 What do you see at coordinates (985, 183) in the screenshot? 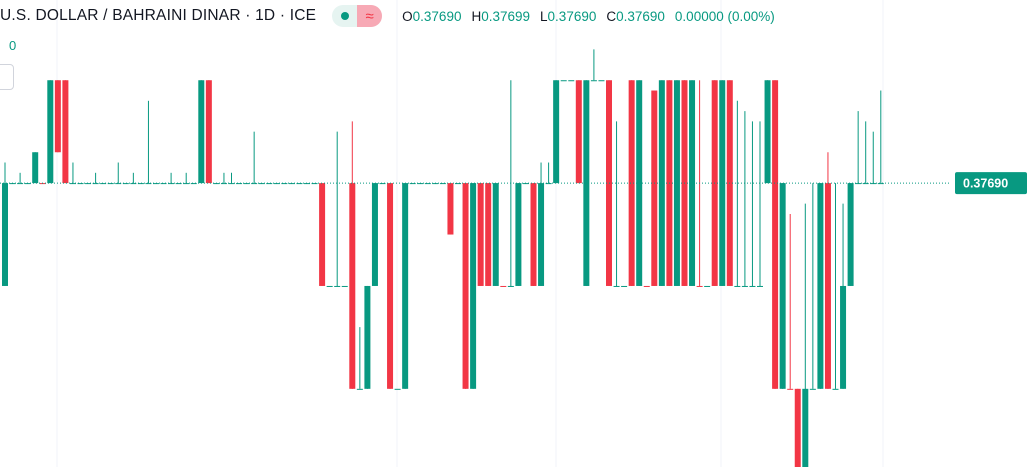
I see `last-price-label: 0.37690` at bounding box center [985, 183].